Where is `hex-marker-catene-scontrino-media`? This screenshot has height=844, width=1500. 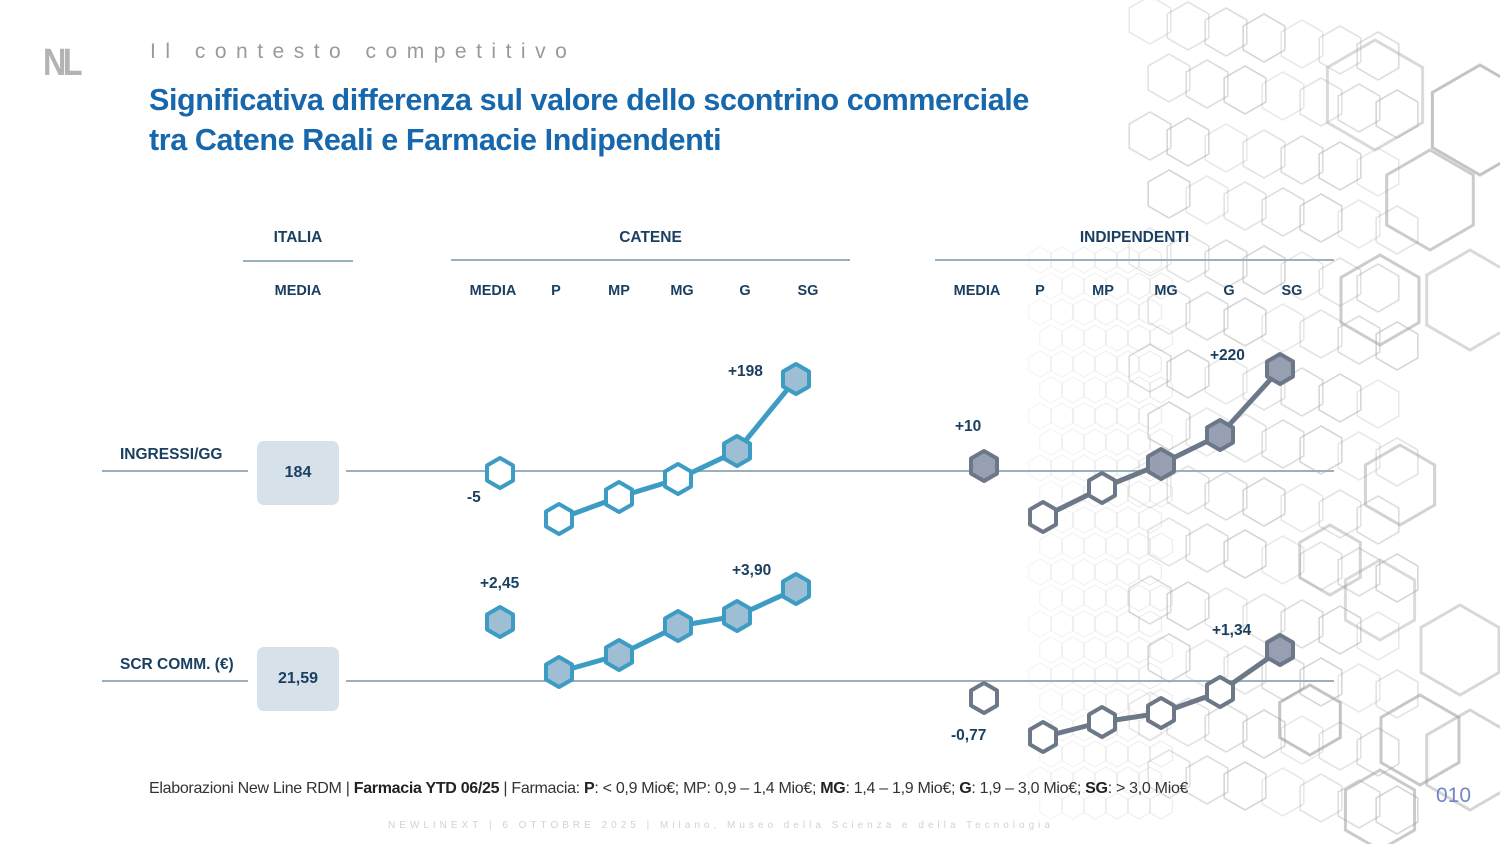 hex-marker-catene-scontrino-media is located at coordinates (500, 622).